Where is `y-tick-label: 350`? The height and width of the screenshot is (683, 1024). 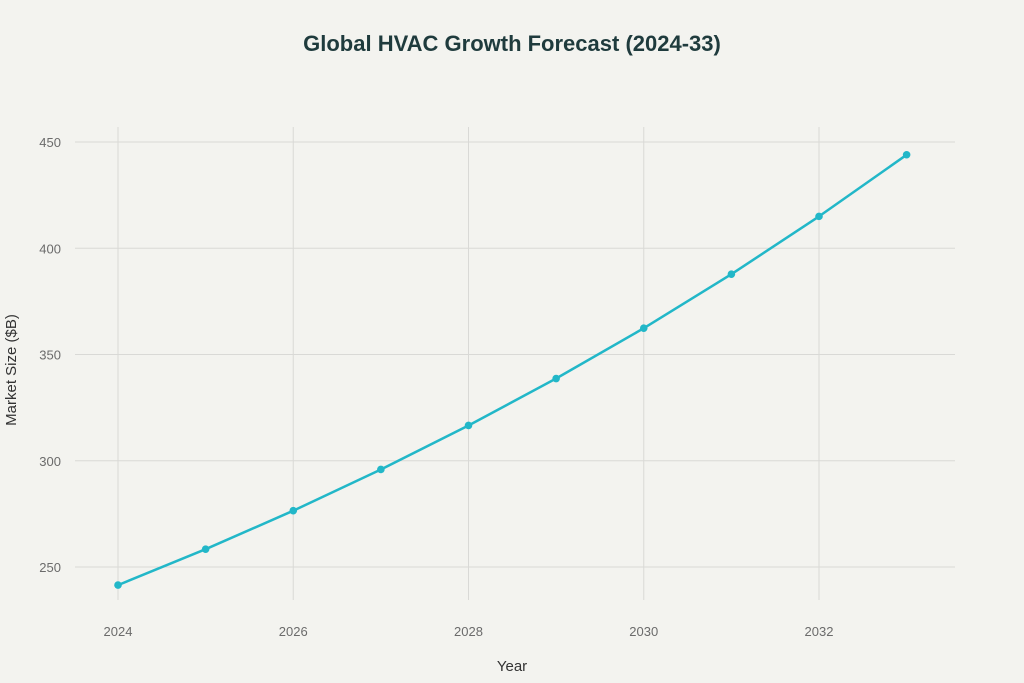
y-tick-label: 350 is located at coordinates (50, 355).